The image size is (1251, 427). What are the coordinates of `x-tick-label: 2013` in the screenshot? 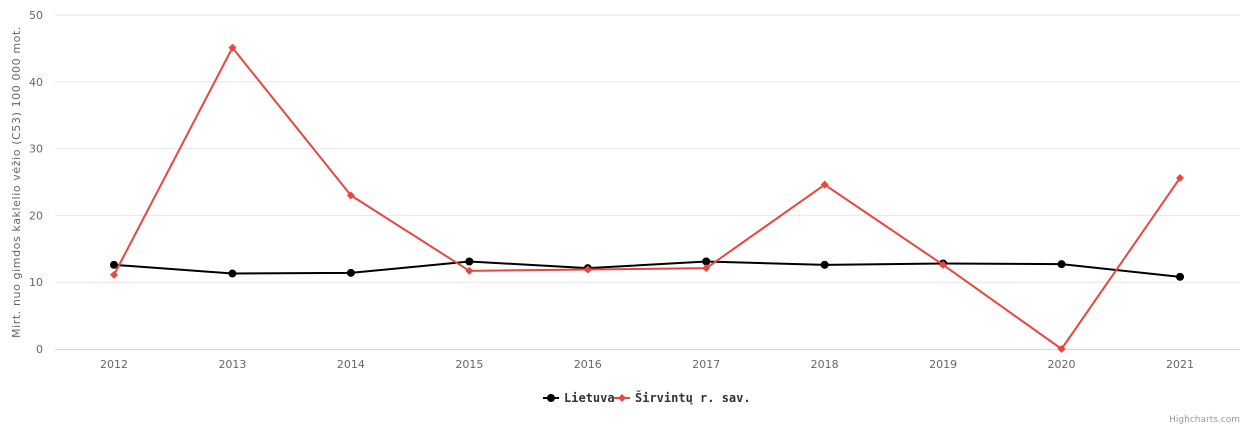 It's located at (232, 364).